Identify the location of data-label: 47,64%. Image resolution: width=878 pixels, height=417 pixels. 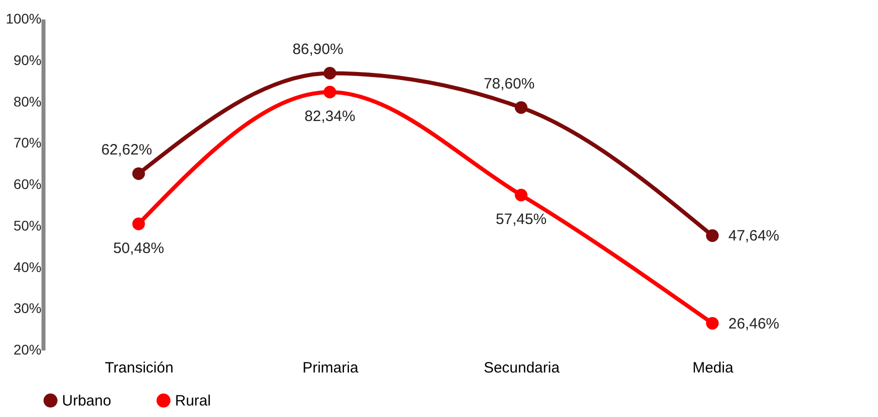
(754, 236).